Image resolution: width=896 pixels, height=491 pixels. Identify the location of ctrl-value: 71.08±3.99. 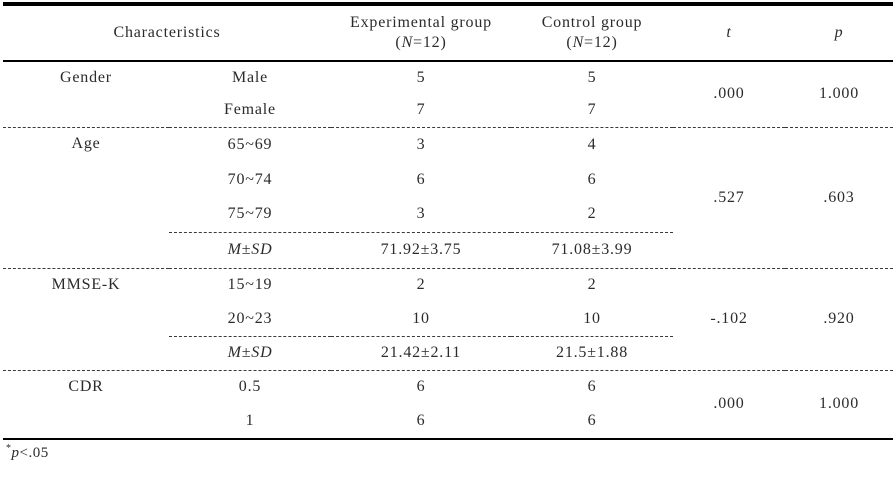
(592, 249).